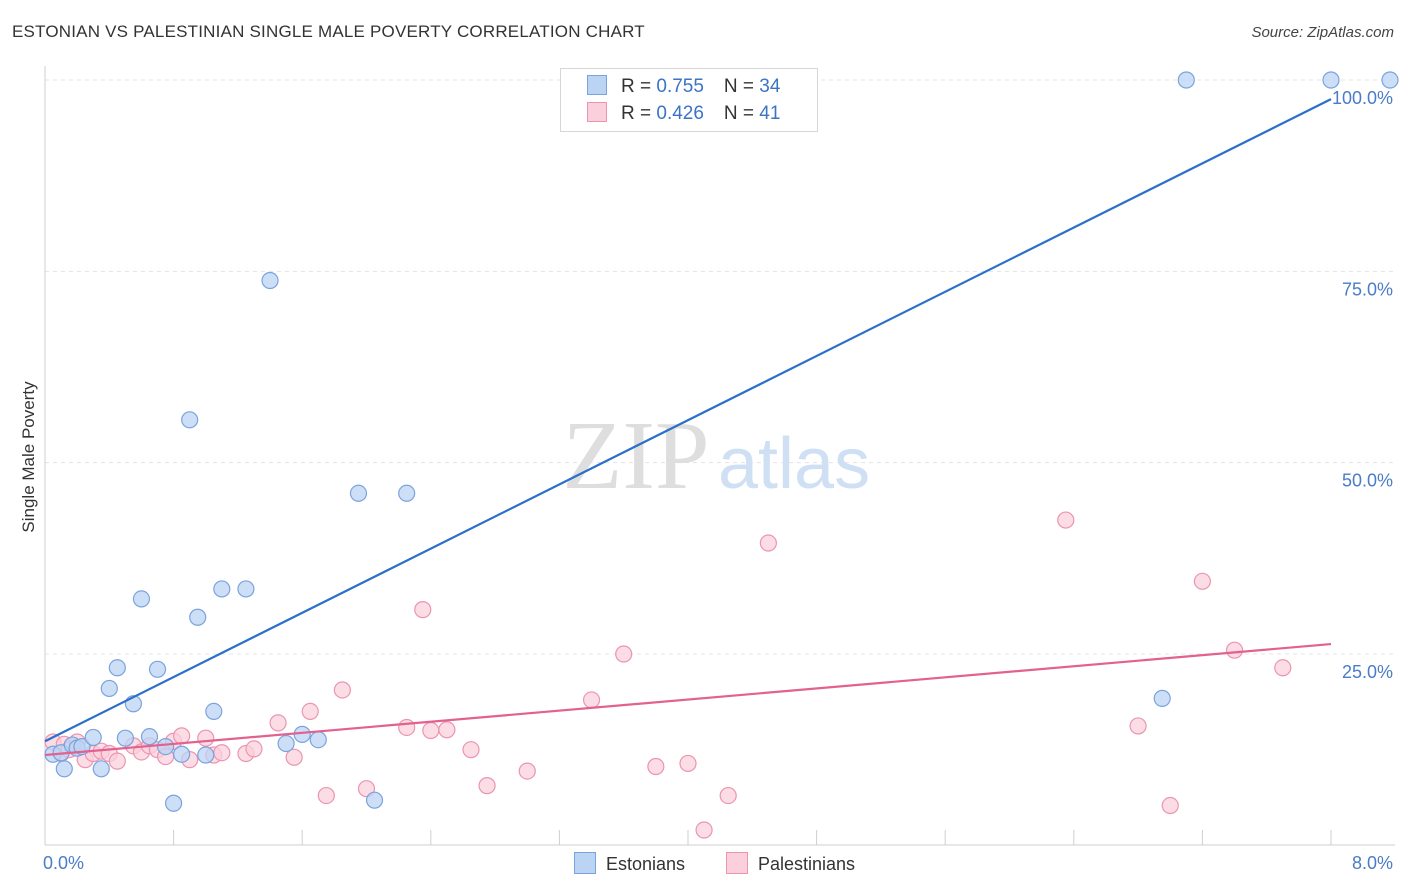 This screenshot has height=892, width=1406. I want to click on bottom-legend-label-palestinians: Palestinians, so click(807, 864).